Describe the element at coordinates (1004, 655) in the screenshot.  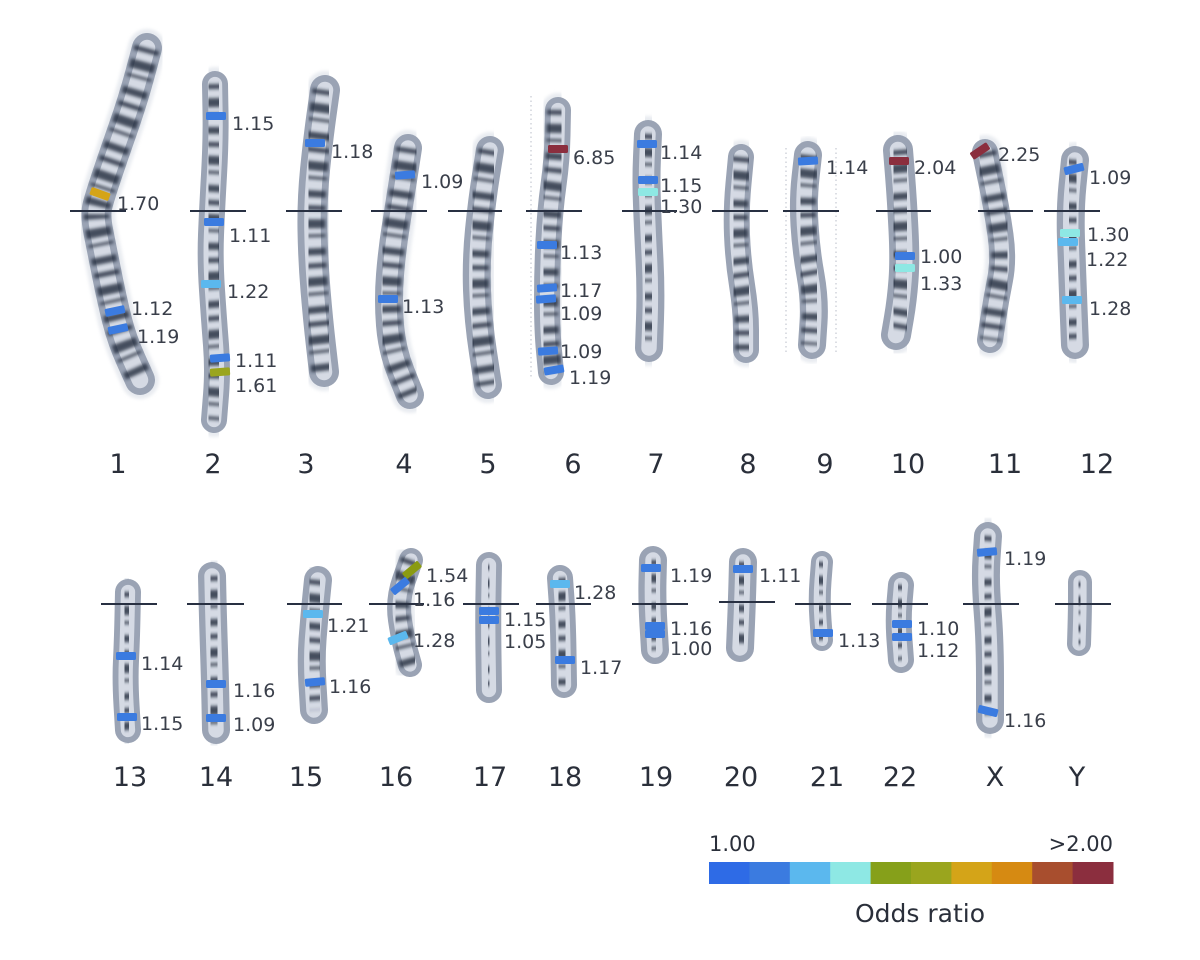
I see `chromosome-x: 1.19 1.16 X` at that location.